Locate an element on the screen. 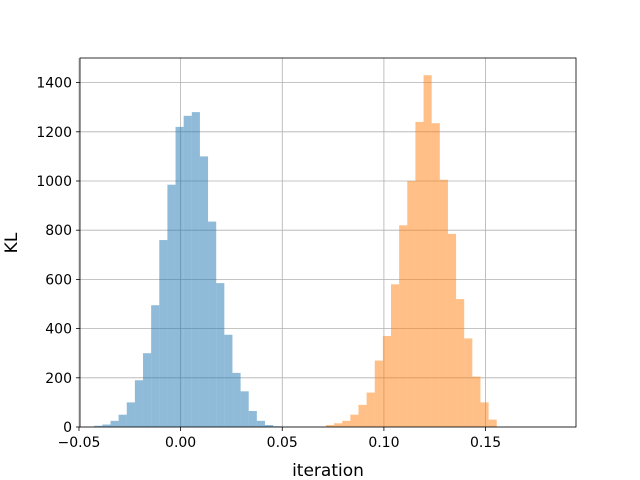 Image resolution: width=640 pixels, height=480 pixels. x-tick-label: 0.10 is located at coordinates (383, 443).